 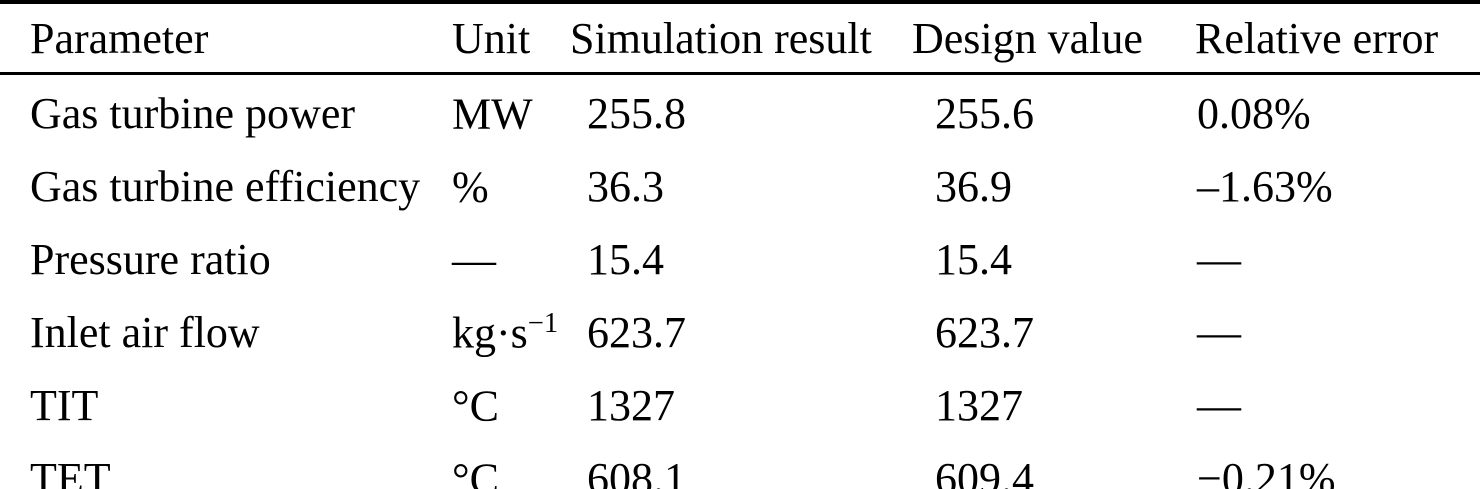 What do you see at coordinates (543, 323) in the screenshot?
I see `unit-superscript: −1` at bounding box center [543, 323].